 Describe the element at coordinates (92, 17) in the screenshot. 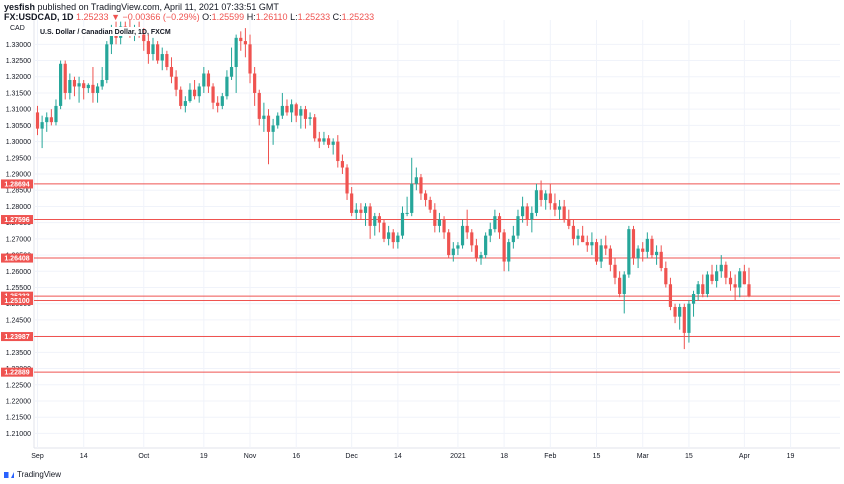

I see `last-price: 1.25233` at that location.